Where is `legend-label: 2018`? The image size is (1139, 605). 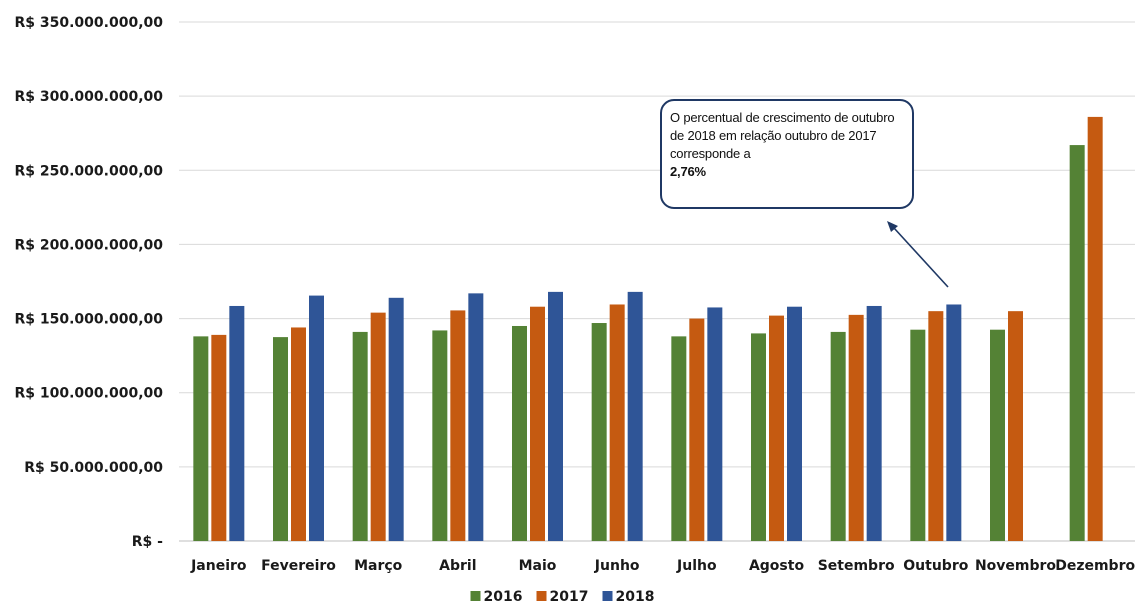 legend-label: 2018 is located at coordinates (635, 597).